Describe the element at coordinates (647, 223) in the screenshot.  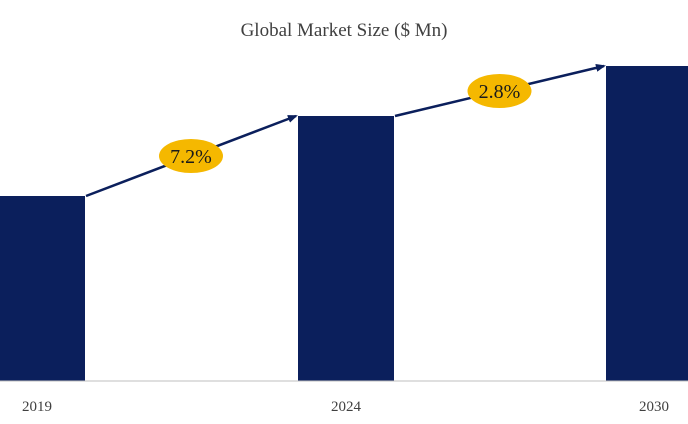
I see `bar-2030` at that location.